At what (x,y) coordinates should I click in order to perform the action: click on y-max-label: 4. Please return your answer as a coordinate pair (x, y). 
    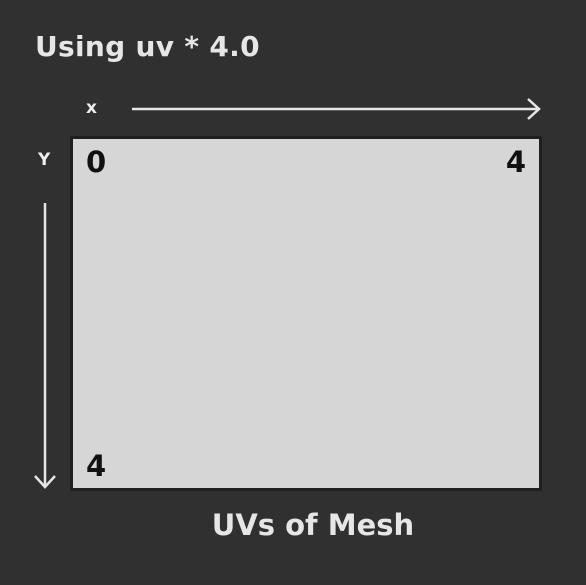
    Looking at the image, I should click on (96, 466).